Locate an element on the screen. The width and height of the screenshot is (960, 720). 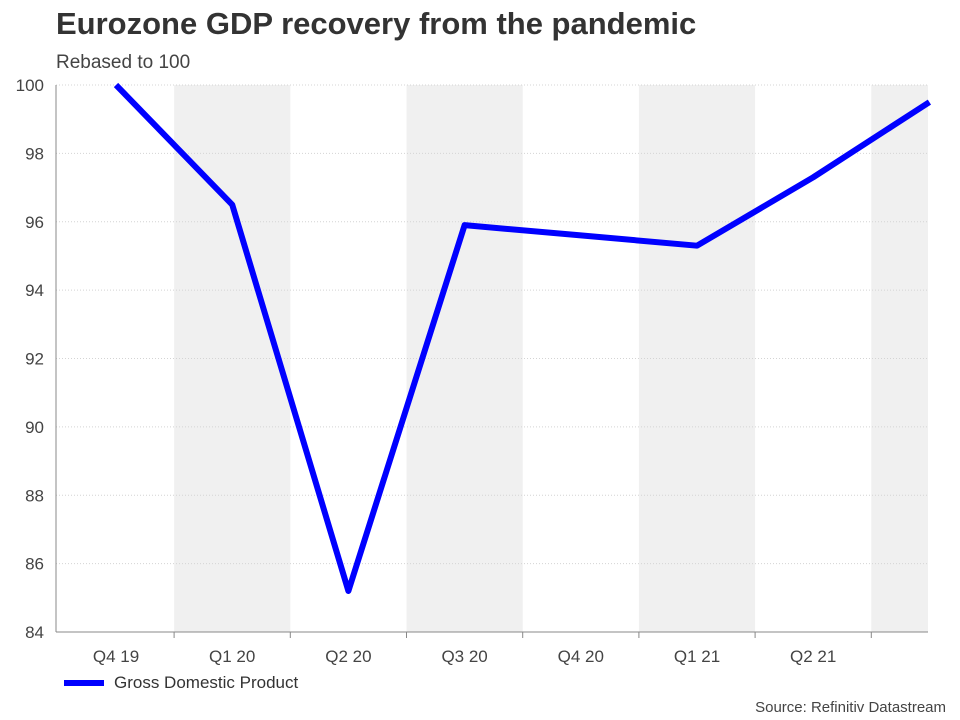
legend: Gross Domestic Product is located at coordinates (181, 683).